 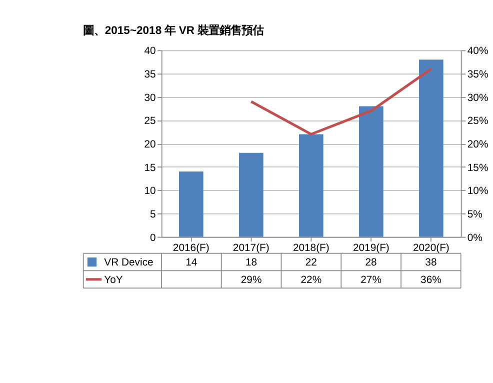 What do you see at coordinates (150, 98) in the screenshot?
I see `y-tick-label: 30` at bounding box center [150, 98].